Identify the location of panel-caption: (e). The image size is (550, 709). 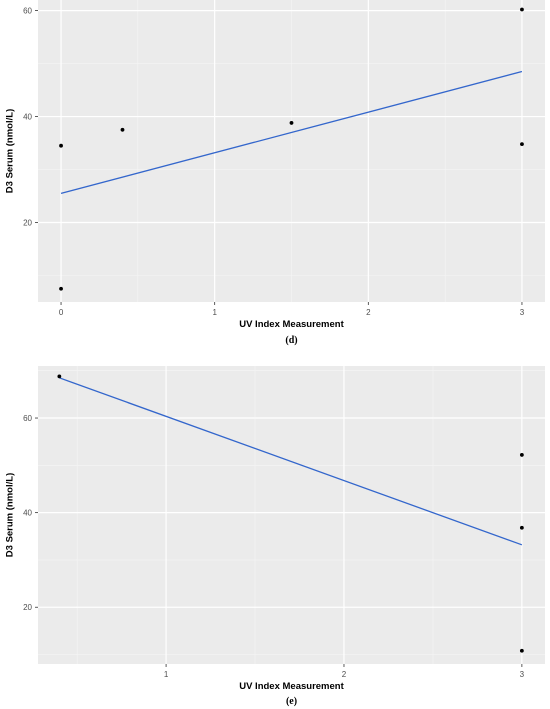
(291, 701).